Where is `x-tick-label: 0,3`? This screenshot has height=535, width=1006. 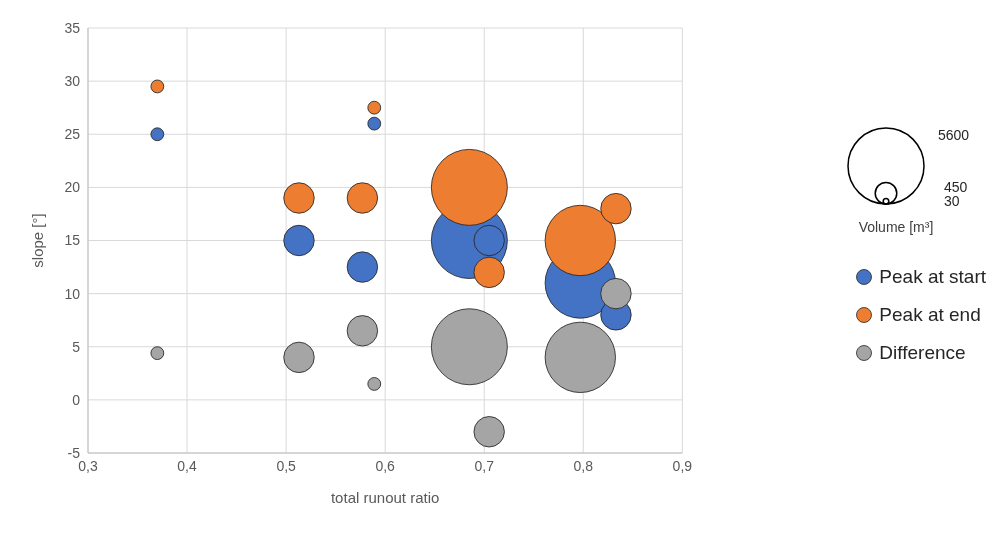
x-tick-label: 0,3 is located at coordinates (88, 465).